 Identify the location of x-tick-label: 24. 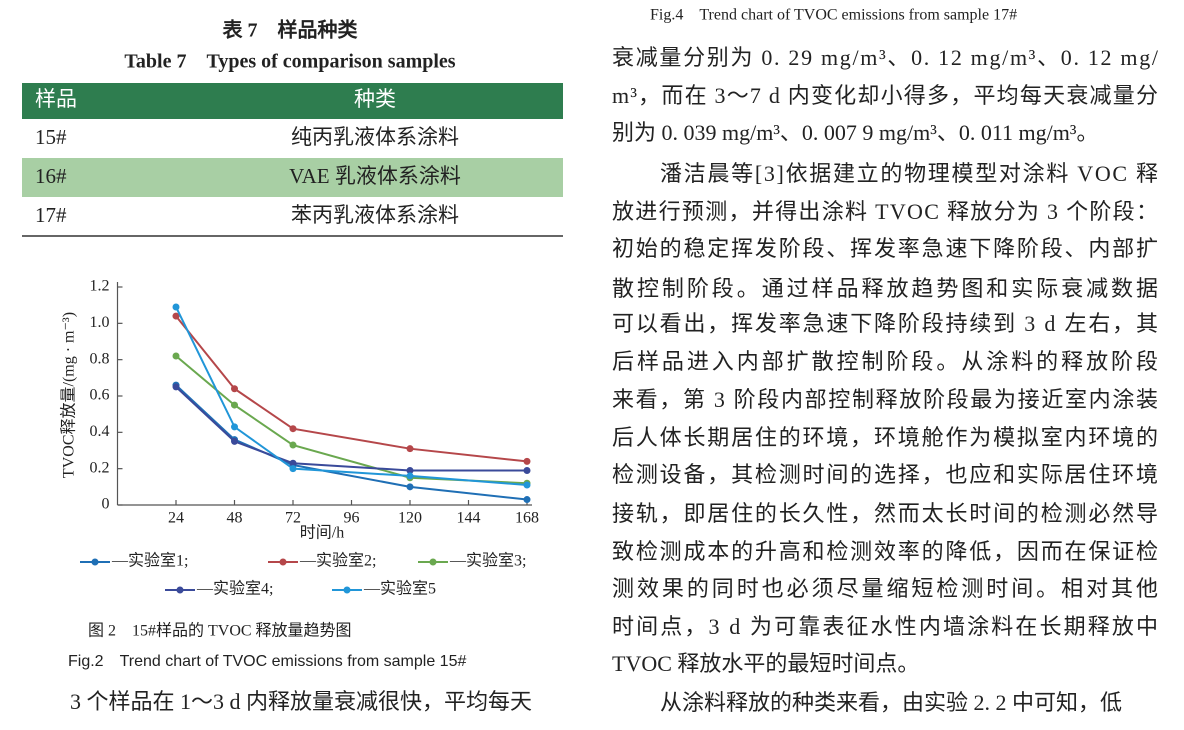
(176, 518).